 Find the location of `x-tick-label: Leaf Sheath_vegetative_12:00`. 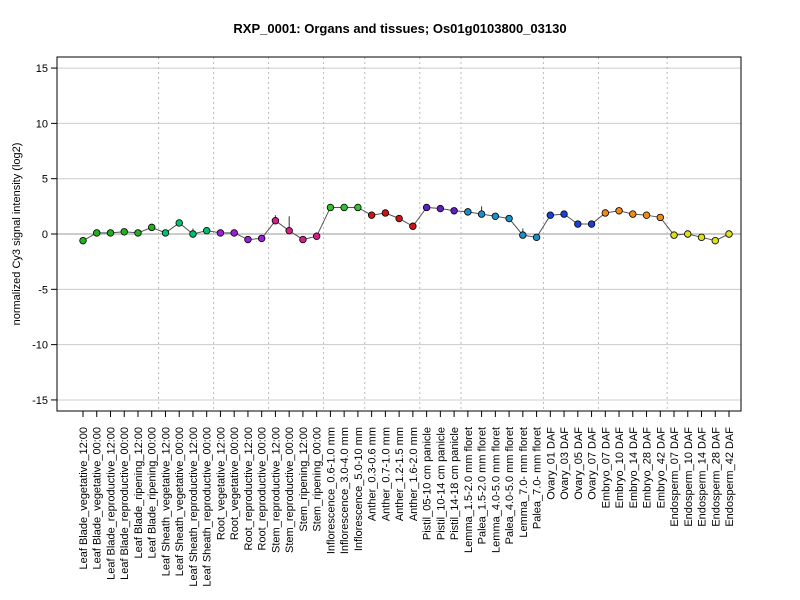

x-tick-label: Leaf Sheath_vegetative_12:00 is located at coordinates (166, 501).